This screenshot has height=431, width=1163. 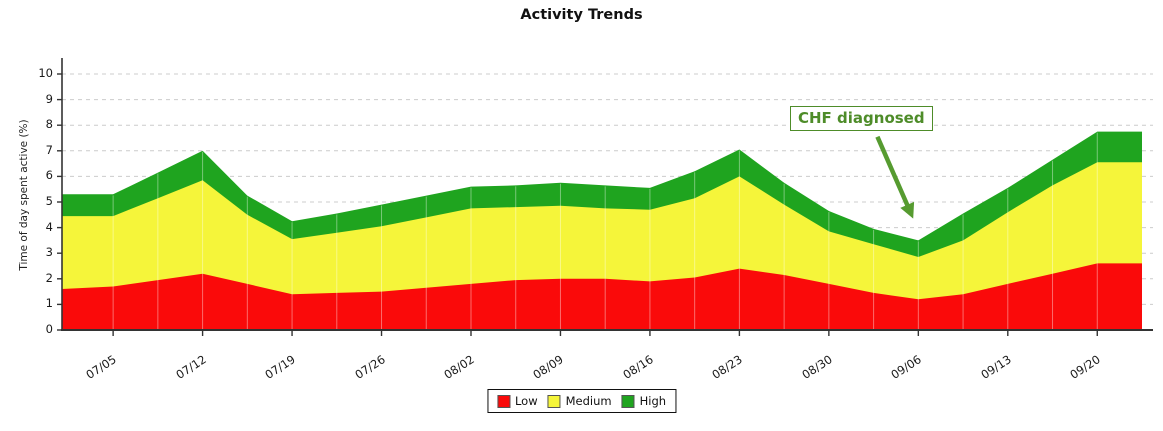 I want to click on legend-item-high: High, so click(x=644, y=401).